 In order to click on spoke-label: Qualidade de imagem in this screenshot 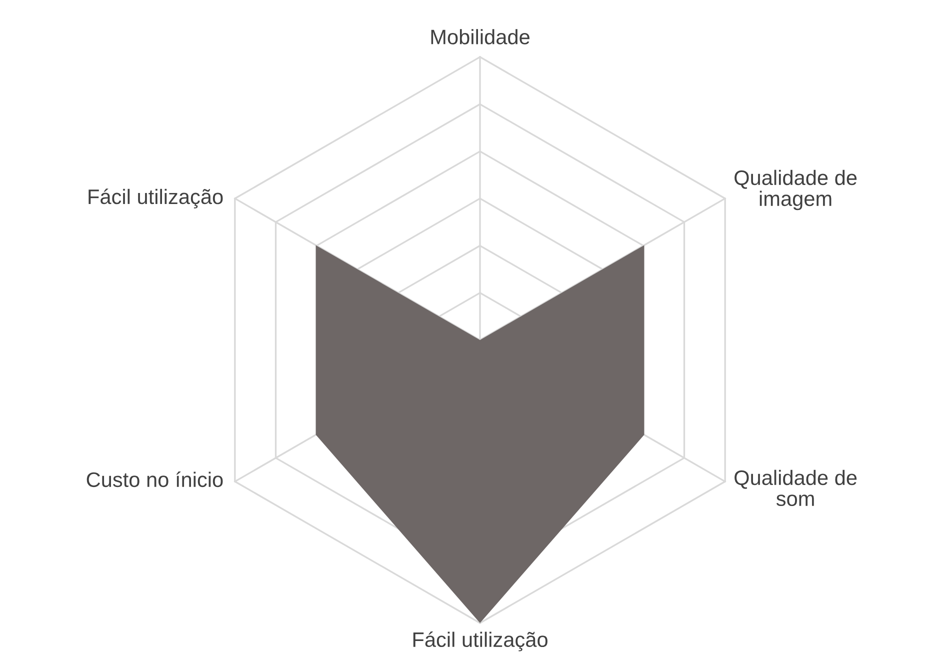, I will do `click(795, 190)`.